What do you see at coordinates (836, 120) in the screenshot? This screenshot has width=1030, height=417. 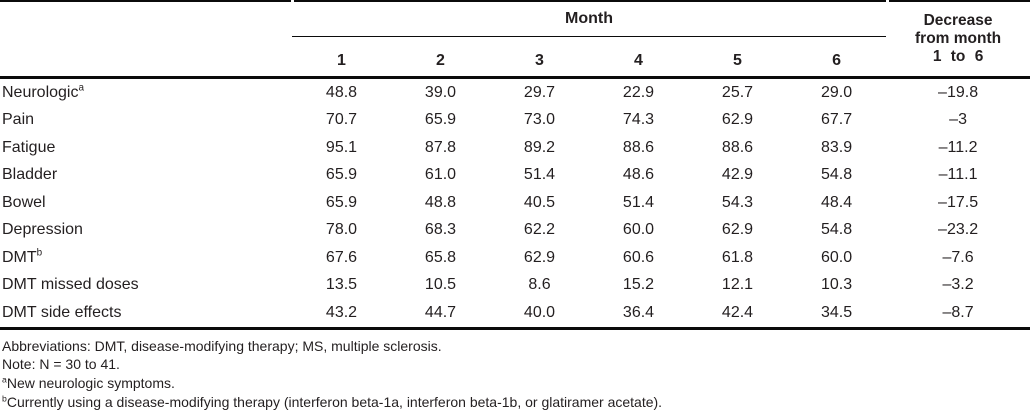 I see `value-month-6: 67.7` at bounding box center [836, 120].